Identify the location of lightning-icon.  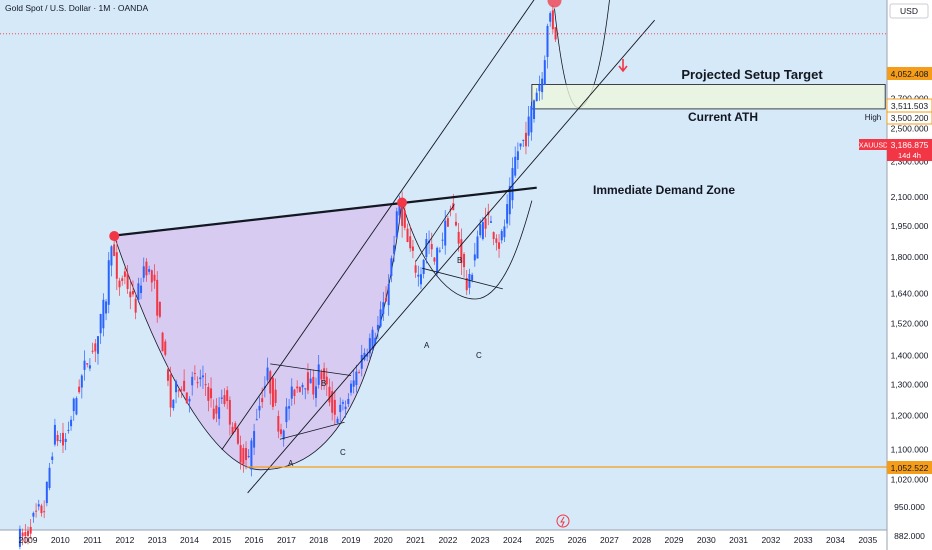
(563, 521).